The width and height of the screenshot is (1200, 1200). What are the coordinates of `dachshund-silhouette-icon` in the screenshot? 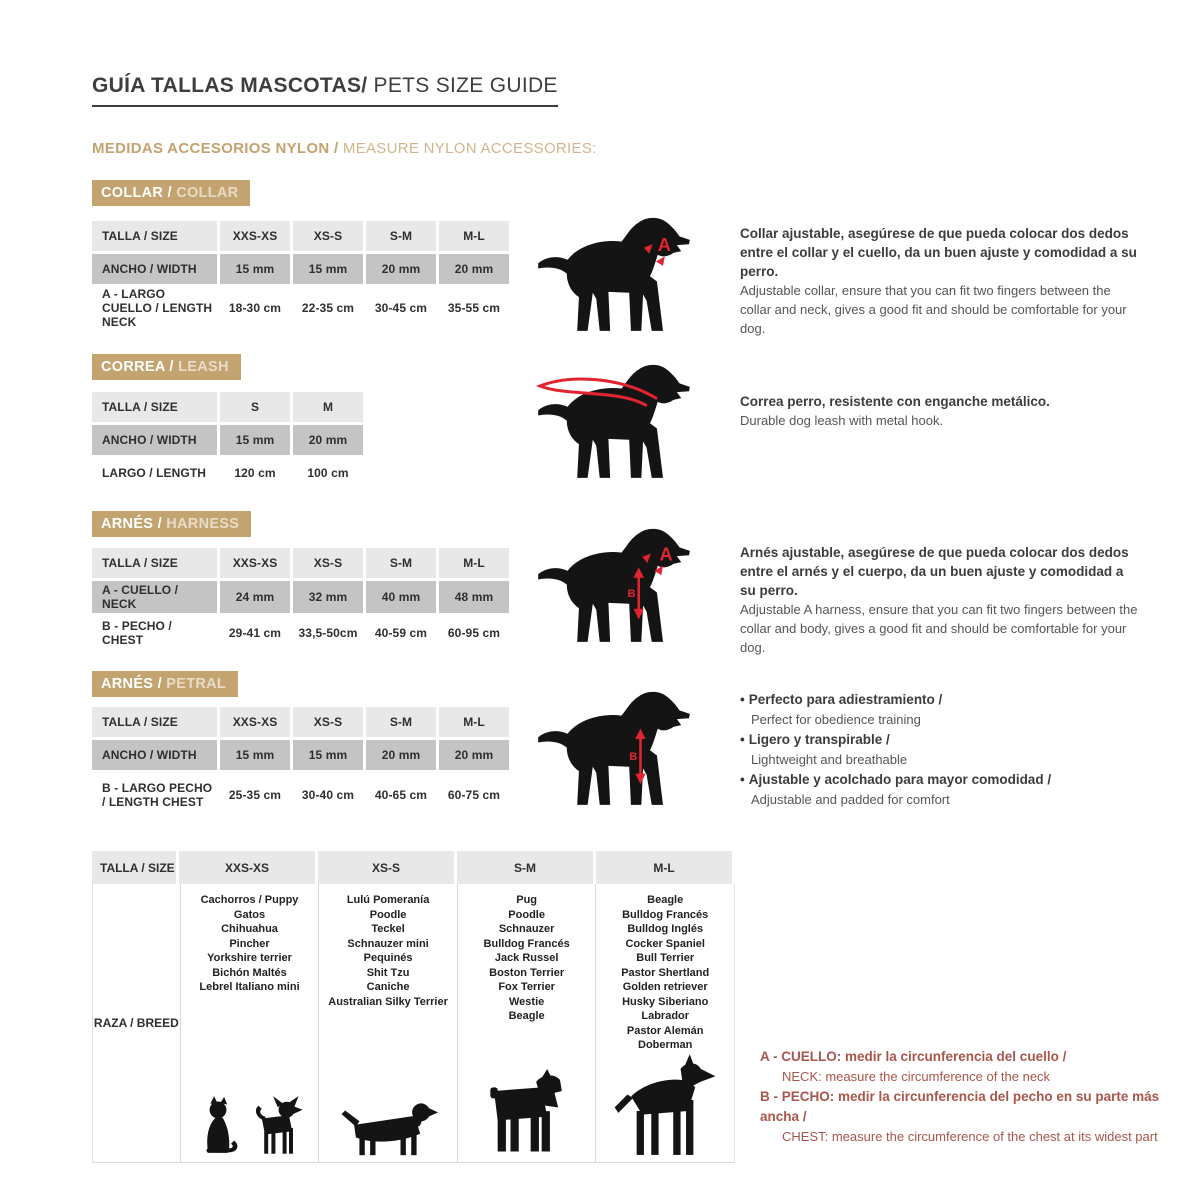 It's located at (388, 1127).